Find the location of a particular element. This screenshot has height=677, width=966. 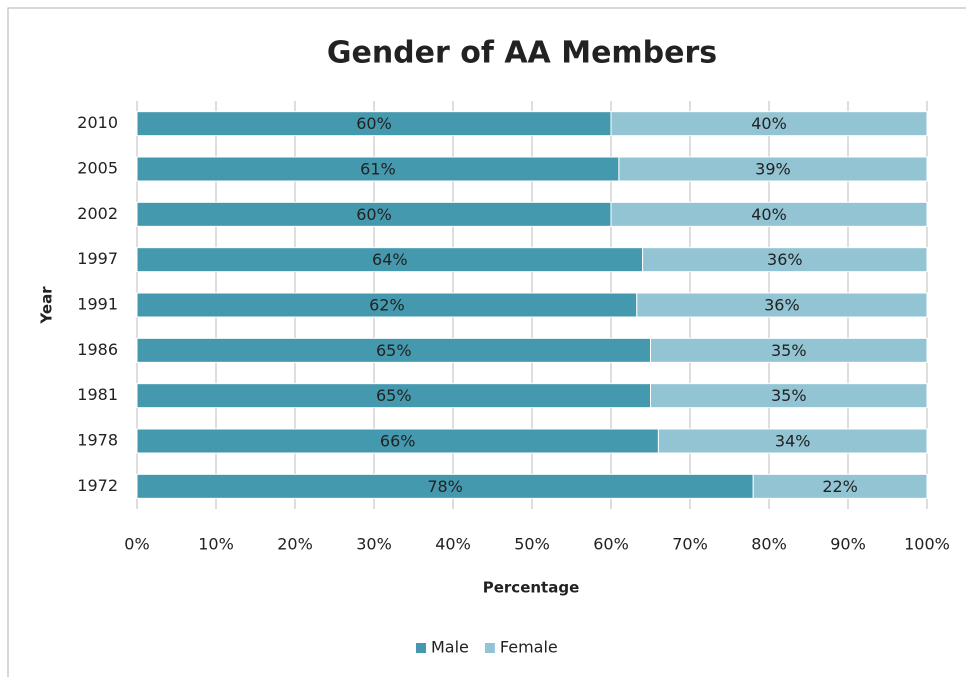

data-label: 22% is located at coordinates (840, 486).